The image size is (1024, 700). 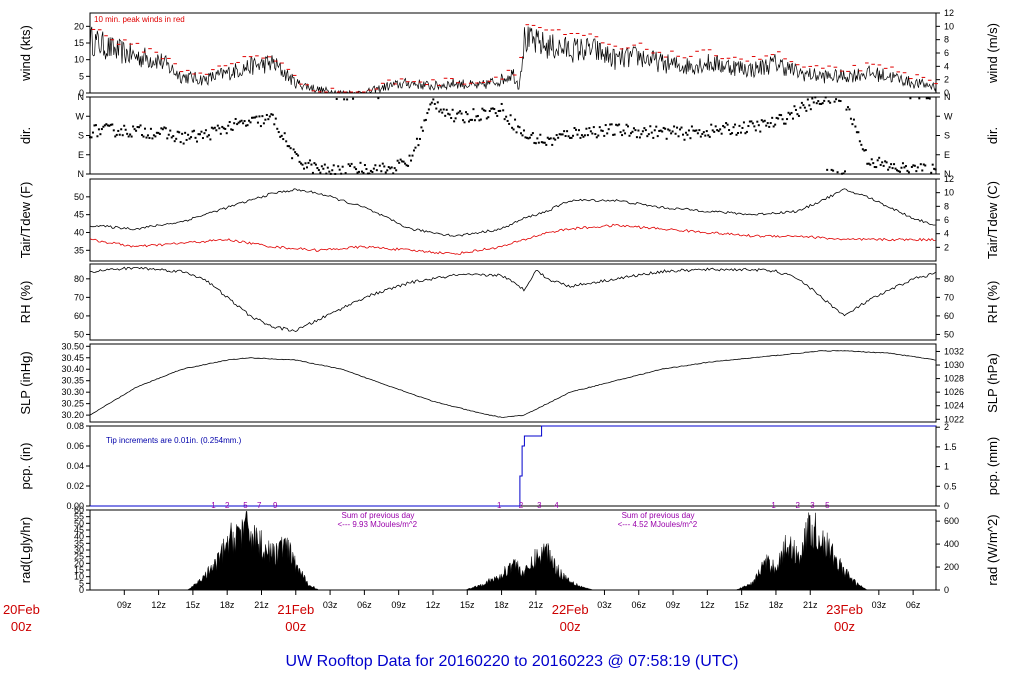 I want to click on slp-ytick-label: 30.25, so click(x=72, y=404).